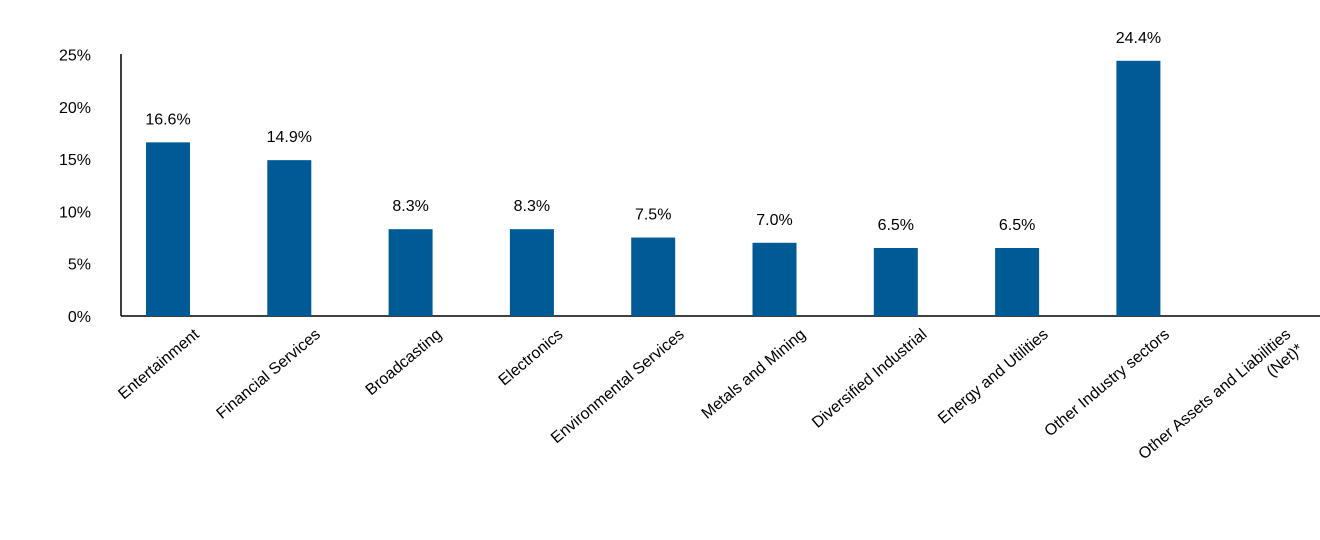 This screenshot has width=1320, height=540. What do you see at coordinates (754, 374) in the screenshot?
I see `category-label: Metals and Mining` at bounding box center [754, 374].